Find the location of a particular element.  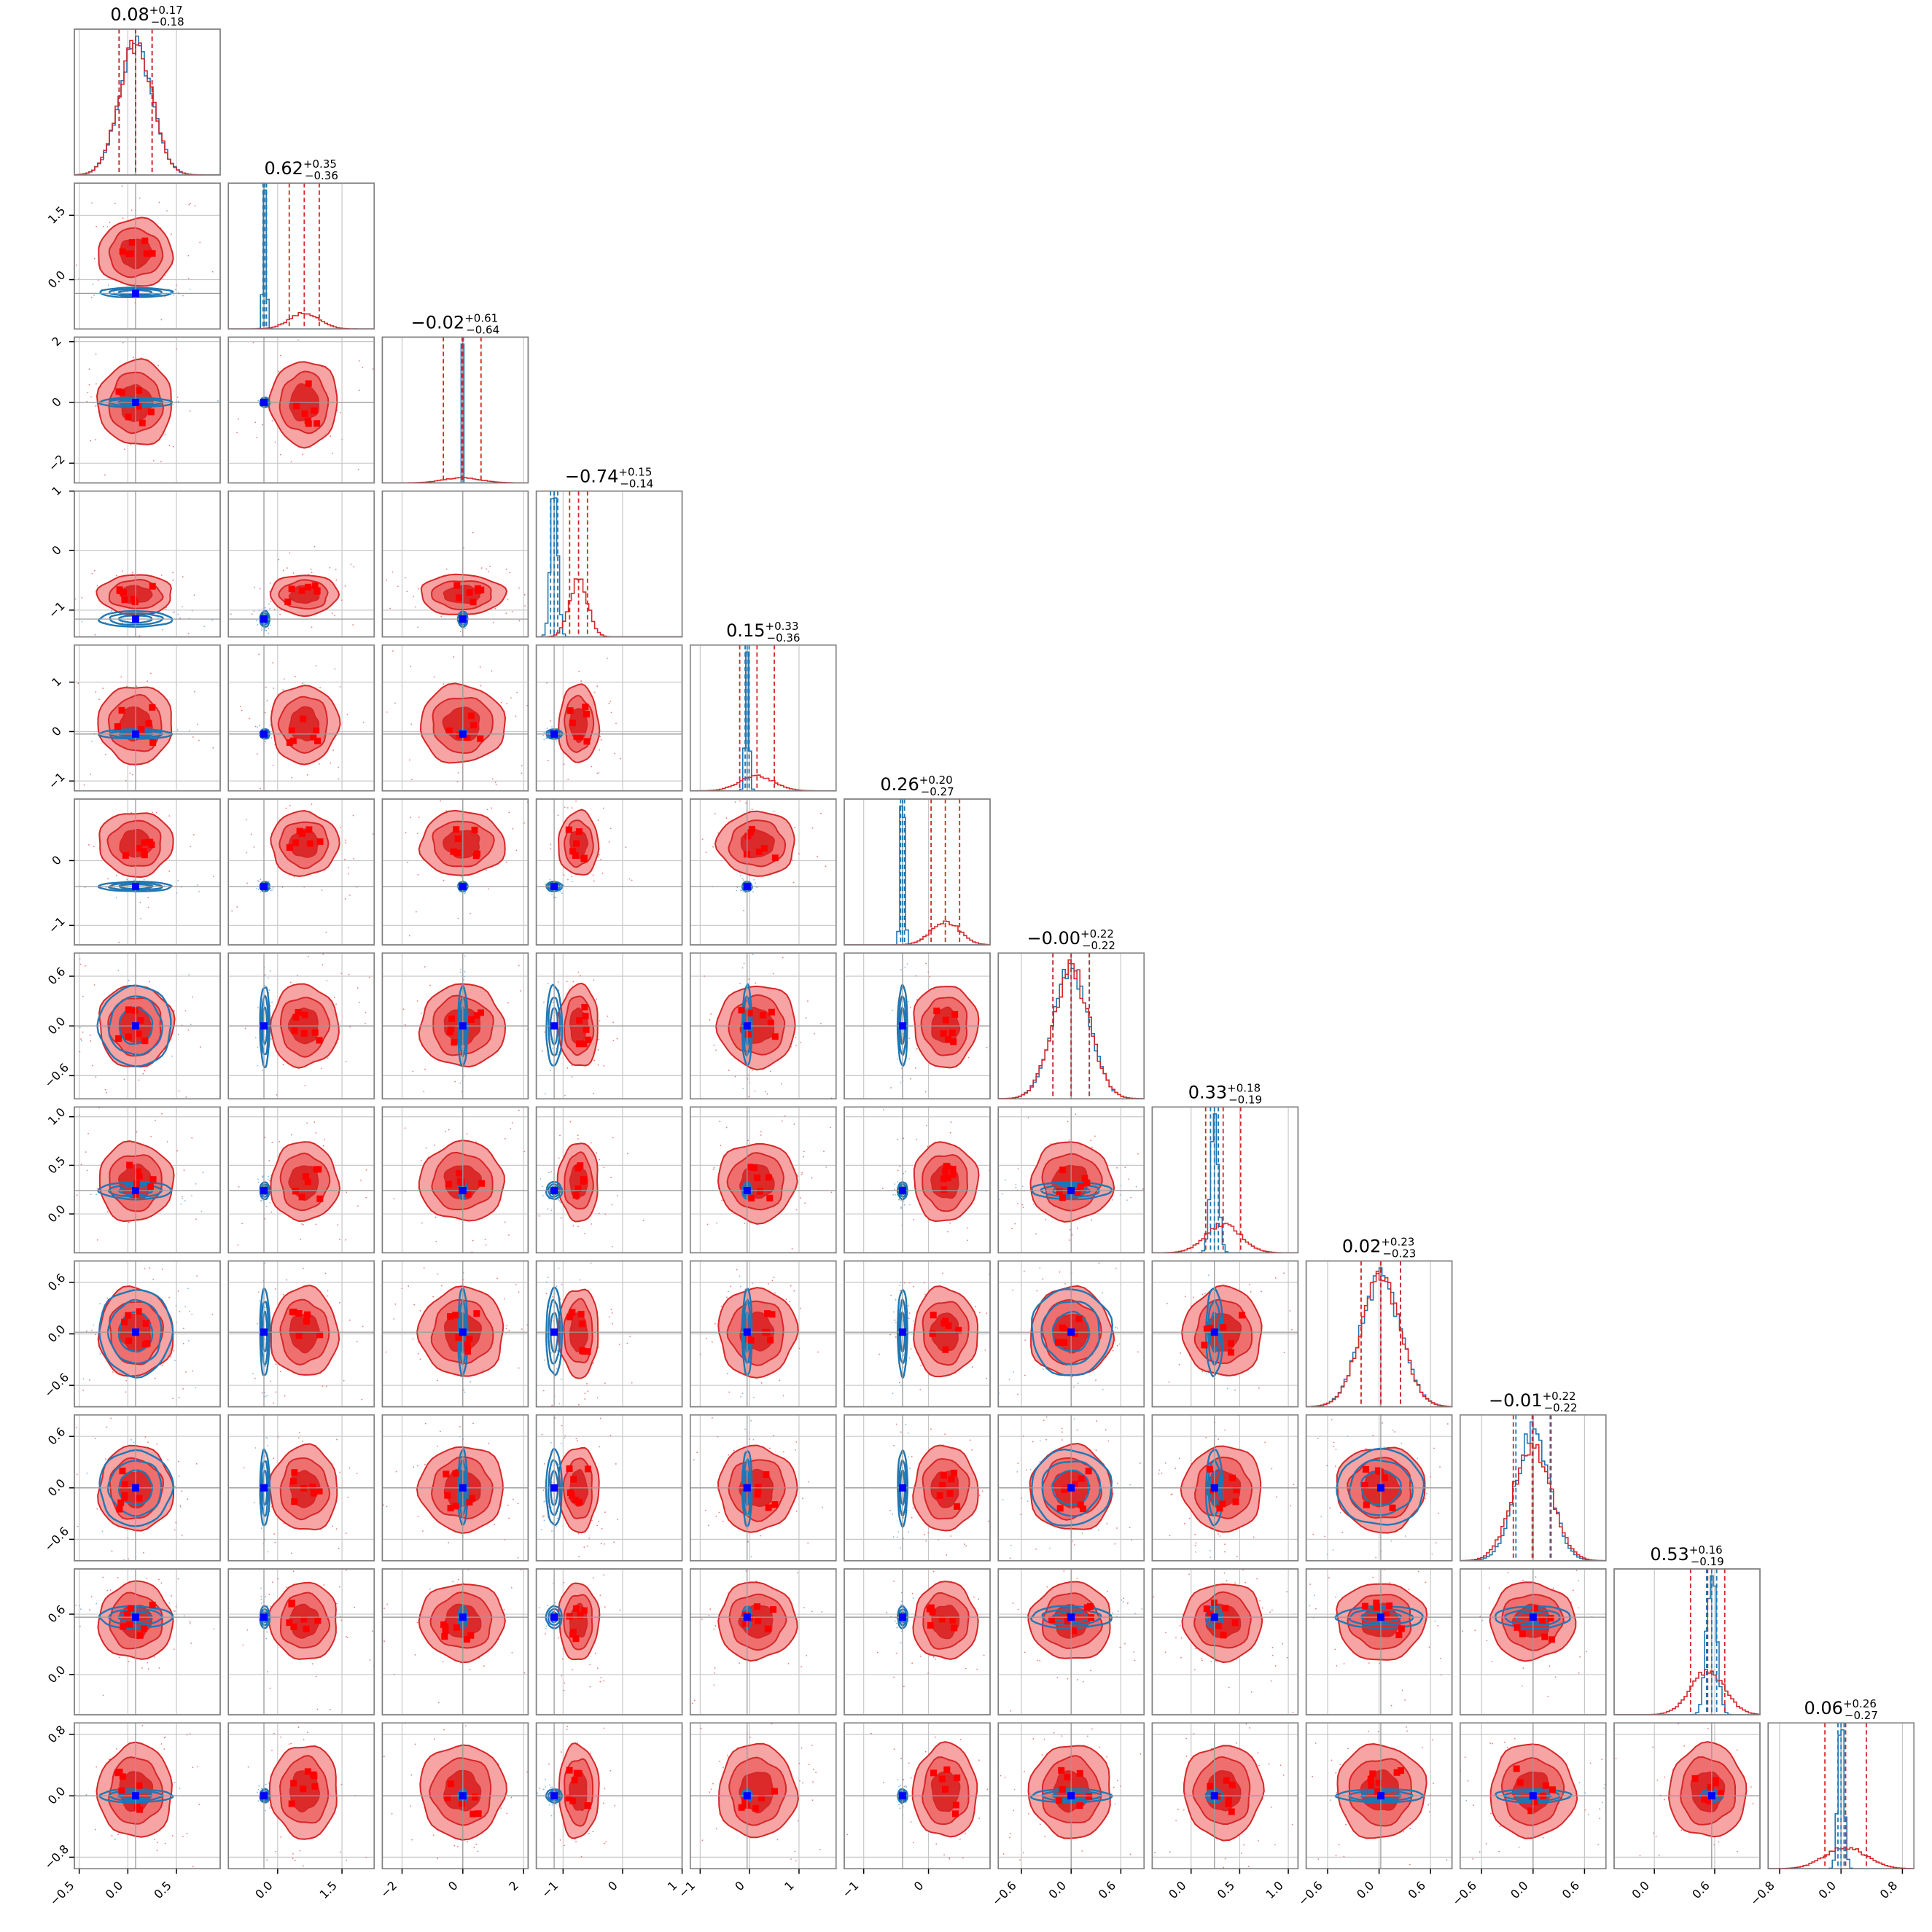

panel-title: 0.62+0.35 −0.36 is located at coordinates (301, 169).